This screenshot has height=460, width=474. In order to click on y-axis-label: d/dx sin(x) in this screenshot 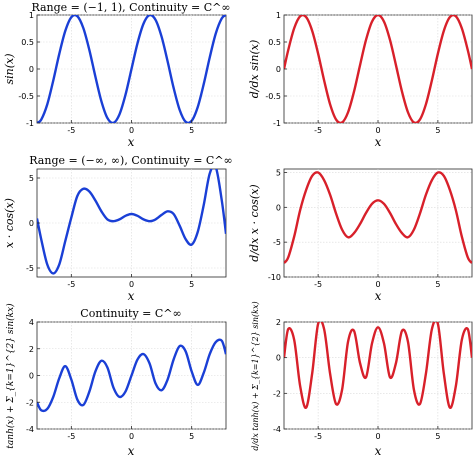, I will do `click(254, 69)`.